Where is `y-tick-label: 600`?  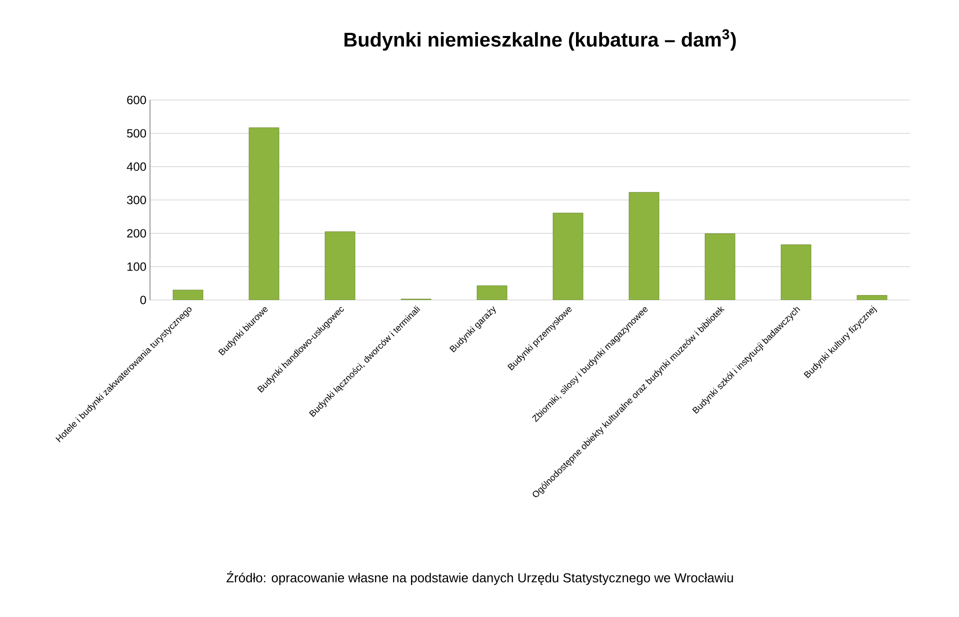
y-tick-label: 600 is located at coordinates (136, 100).